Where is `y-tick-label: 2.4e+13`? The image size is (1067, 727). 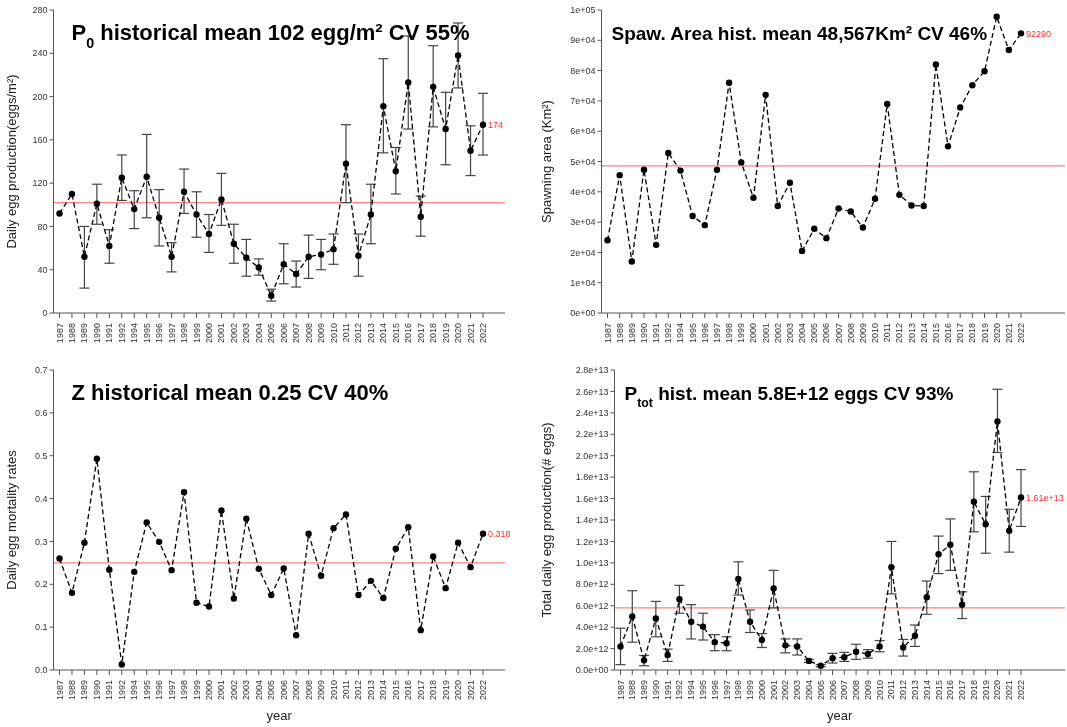
y-tick-label: 2.4e+13 is located at coordinates (592, 413).